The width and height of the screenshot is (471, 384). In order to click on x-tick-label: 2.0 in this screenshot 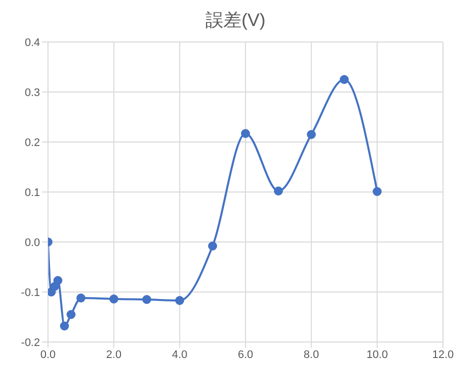, I will do `click(114, 354)`.